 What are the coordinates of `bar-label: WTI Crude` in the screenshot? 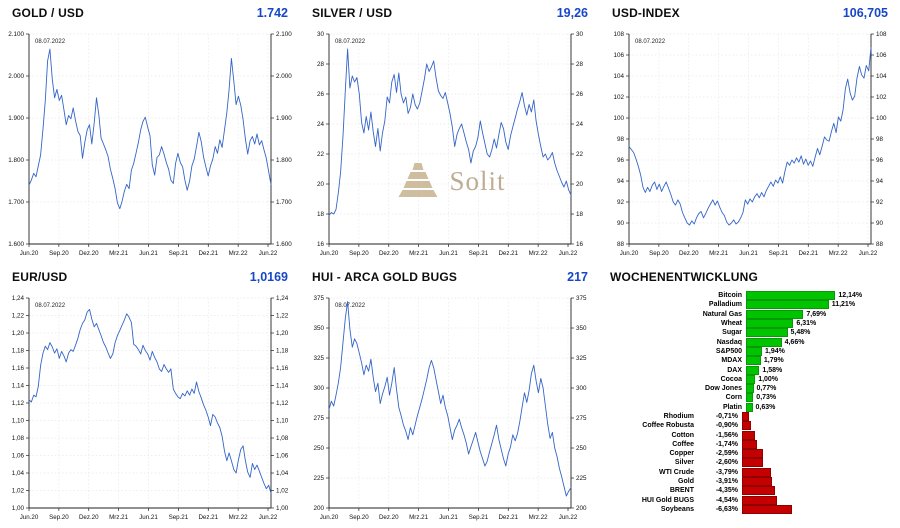 It's located at (676, 472).